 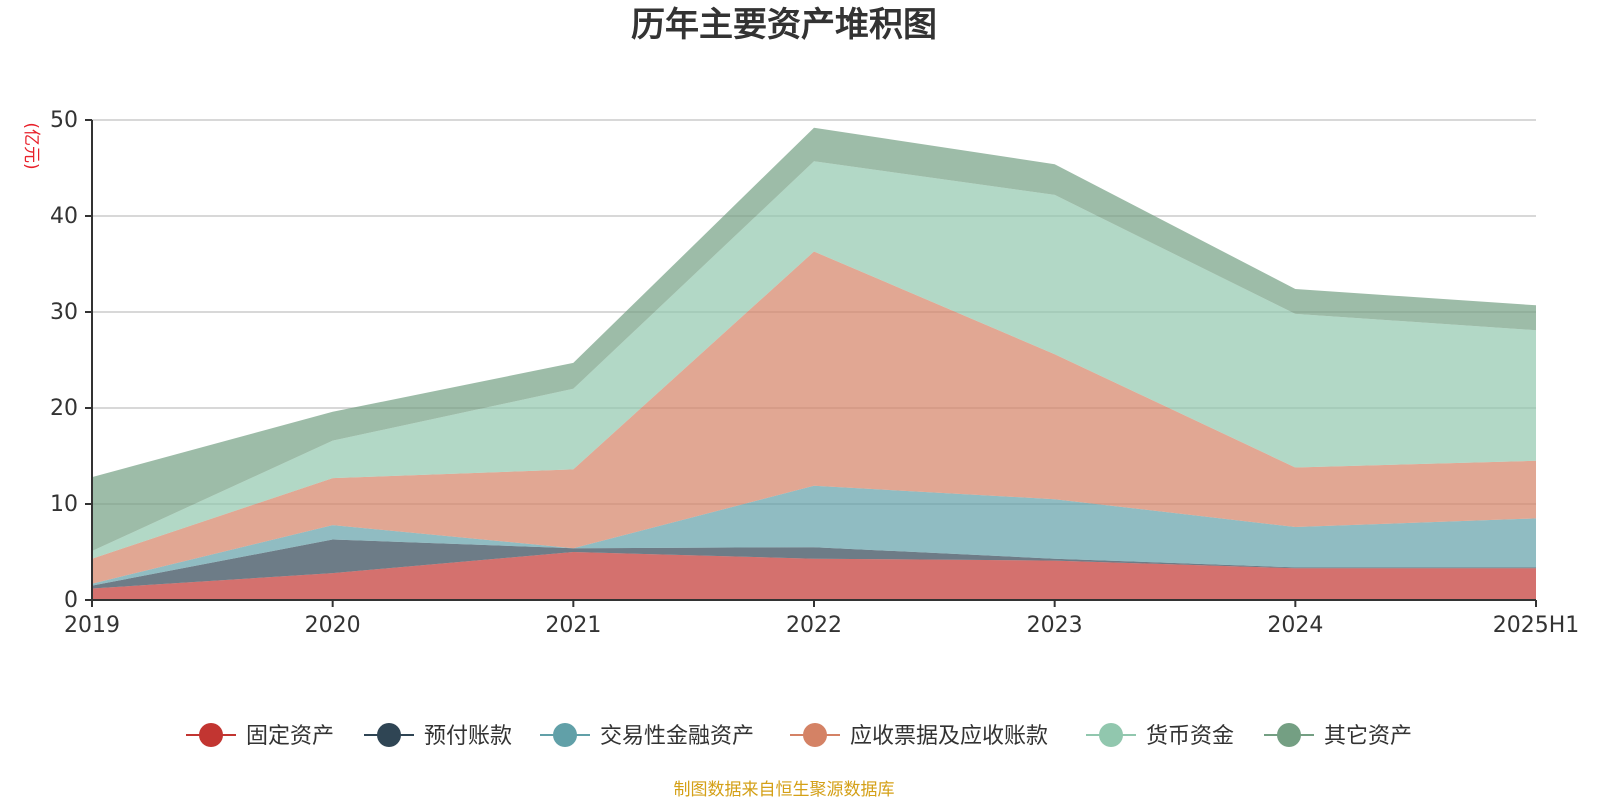 I want to click on x-tick-label-2: 2021, so click(x=573, y=625).